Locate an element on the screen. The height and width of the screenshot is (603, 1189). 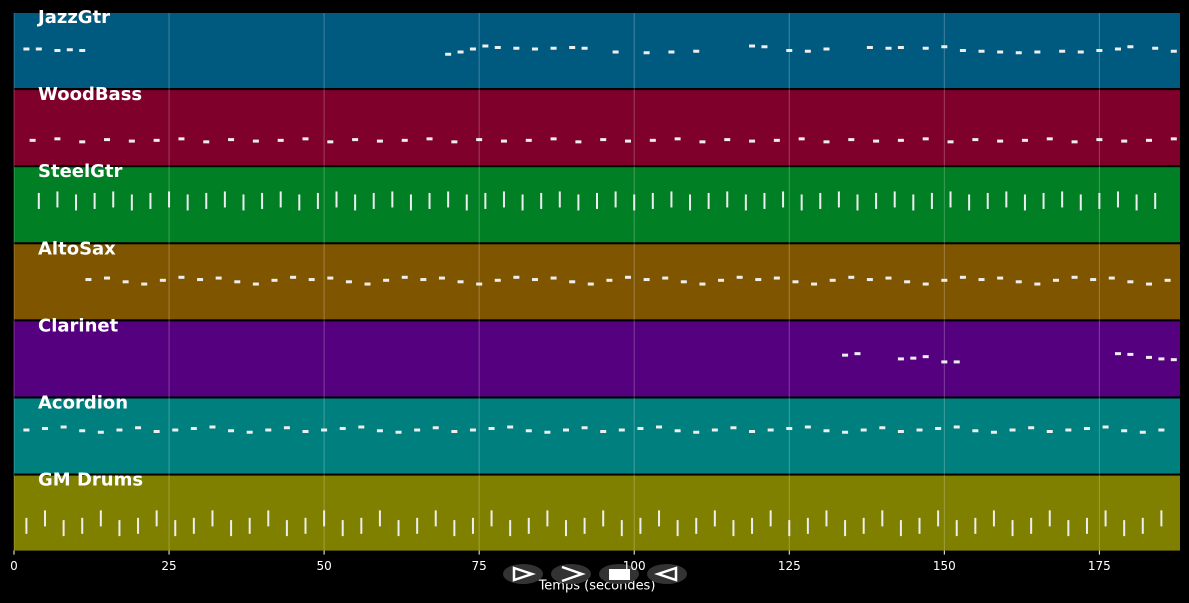
x-tick-label: 125 is located at coordinates (789, 566).